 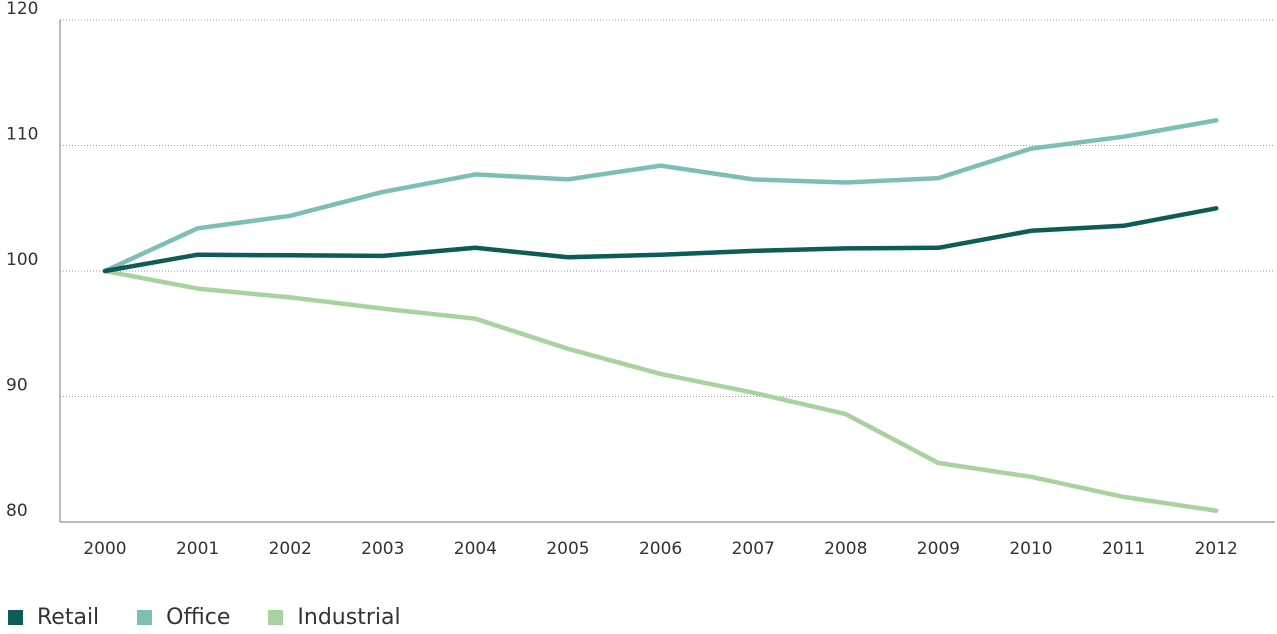 What do you see at coordinates (22, 9) in the screenshot?
I see `y-tick-label: 120` at bounding box center [22, 9].